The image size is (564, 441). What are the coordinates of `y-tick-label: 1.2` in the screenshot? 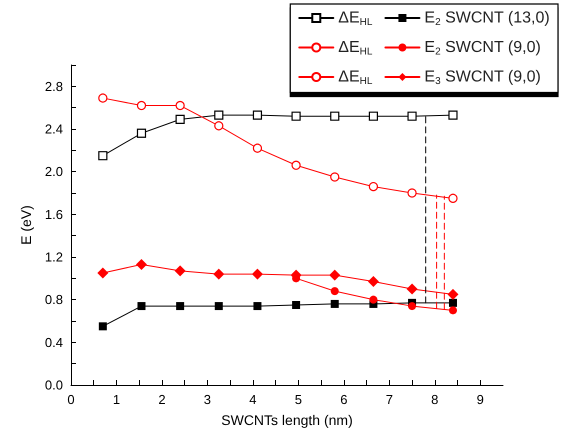 It's located at (53, 257).